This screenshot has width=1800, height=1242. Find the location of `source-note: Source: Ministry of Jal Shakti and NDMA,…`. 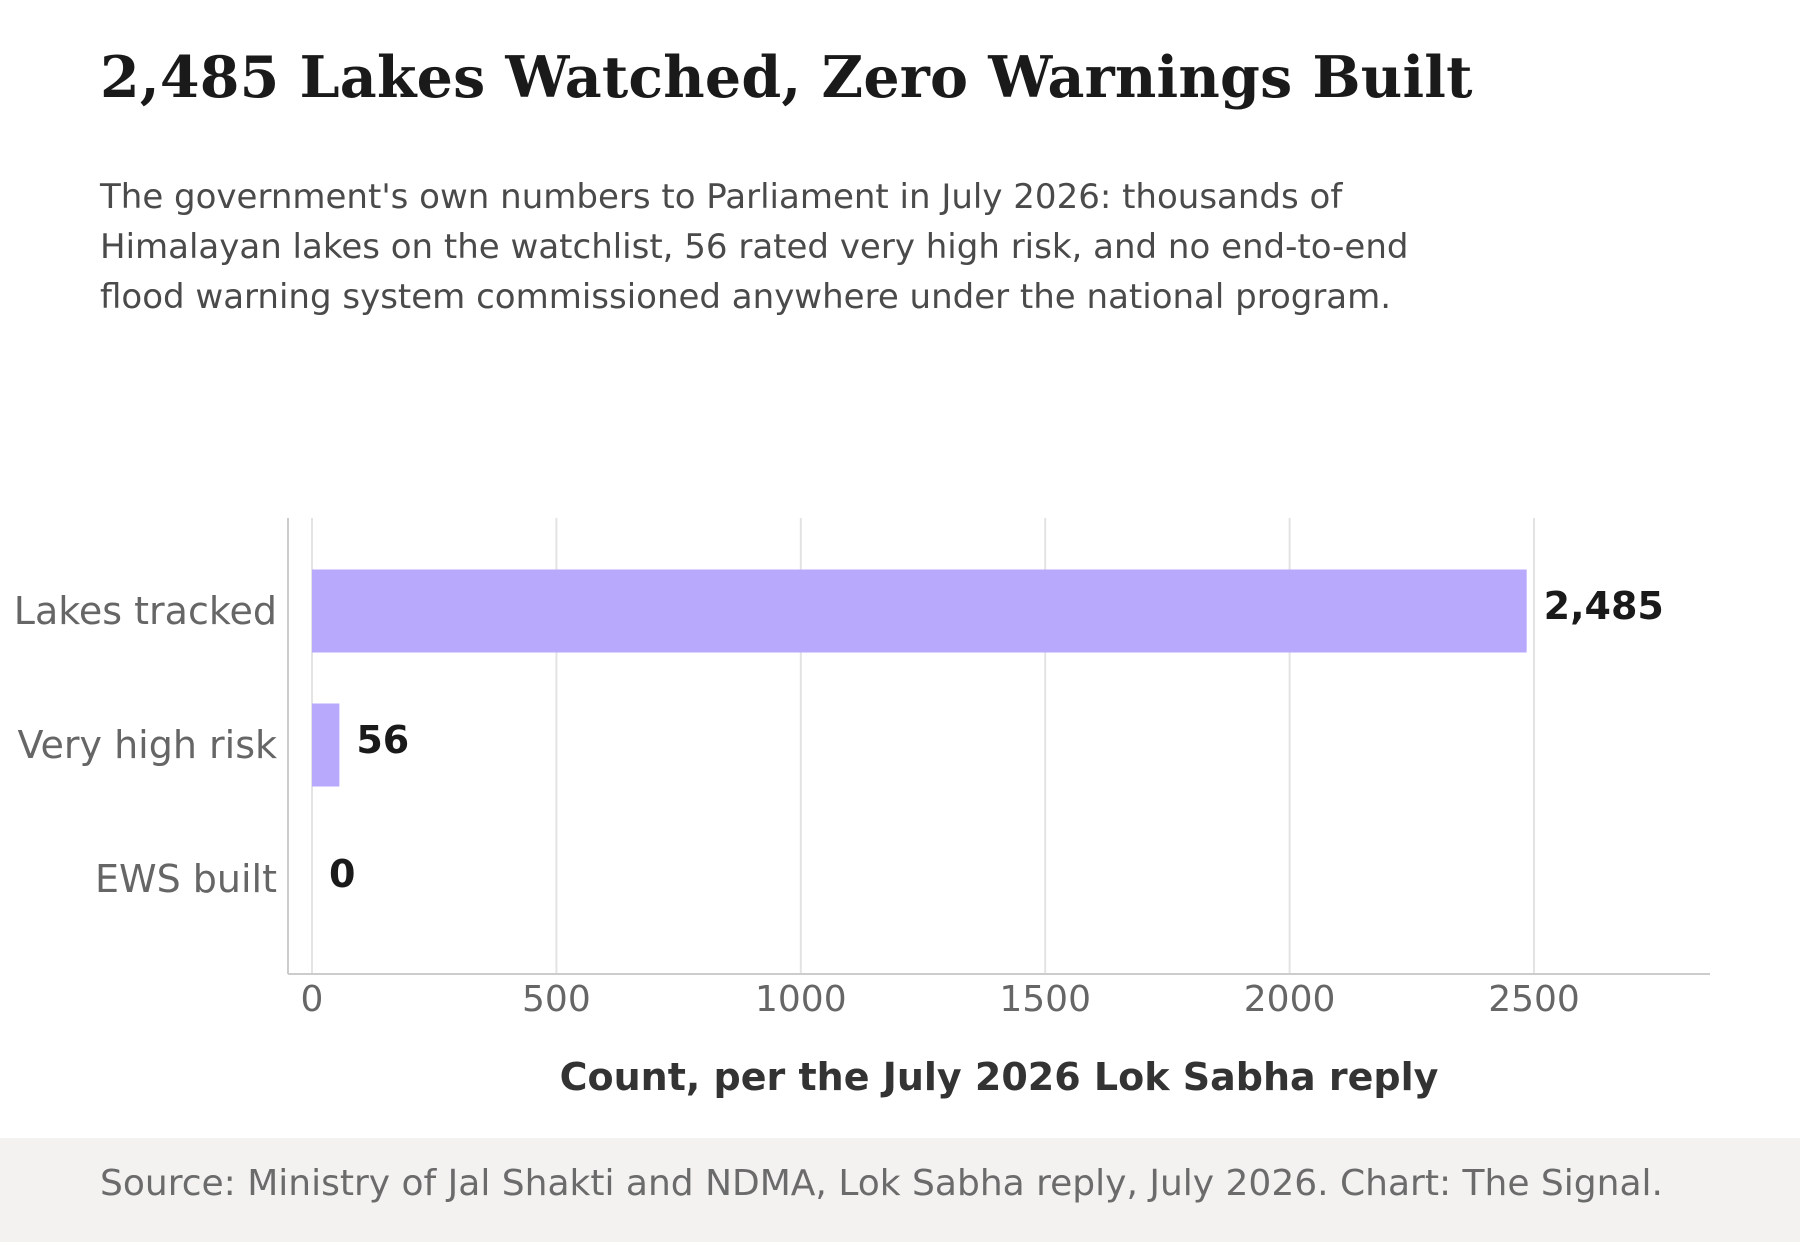

source-note: Source: Ministry of Jal Shakti and NDMA,… is located at coordinates (881, 1183).